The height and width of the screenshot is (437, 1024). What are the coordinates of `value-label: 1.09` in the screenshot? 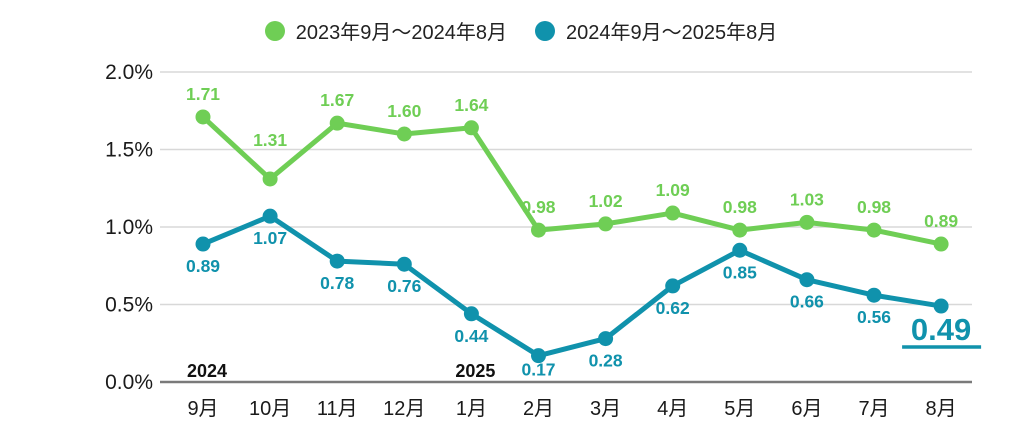 It's located at (673, 190).